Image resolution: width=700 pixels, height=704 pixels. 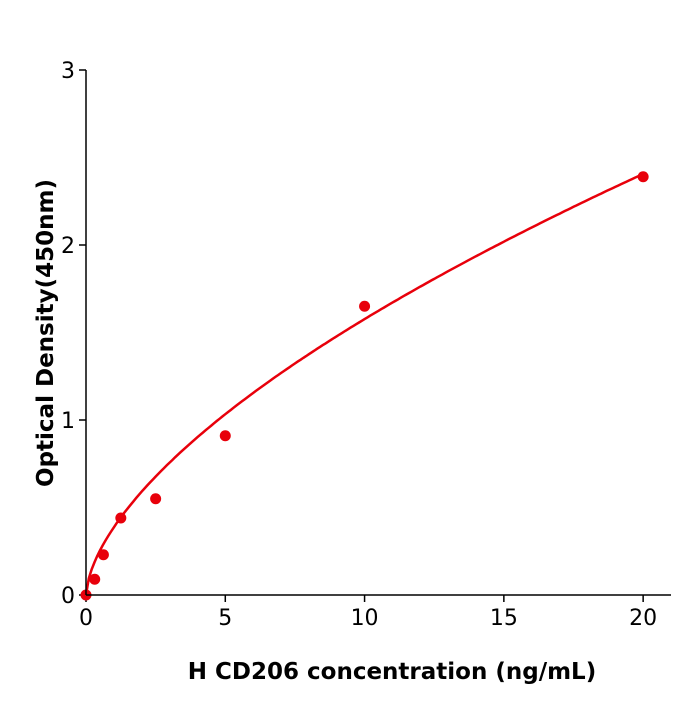 What do you see at coordinates (68, 246) in the screenshot?
I see `y-tick-label: 2` at bounding box center [68, 246].